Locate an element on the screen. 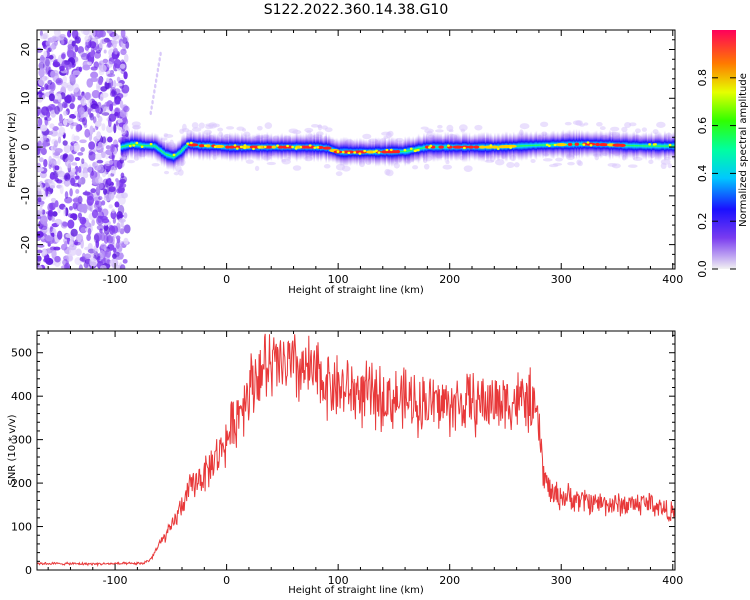 The height and width of the screenshot is (600, 750). x-tick-label: -100 is located at coordinates (115, 279).